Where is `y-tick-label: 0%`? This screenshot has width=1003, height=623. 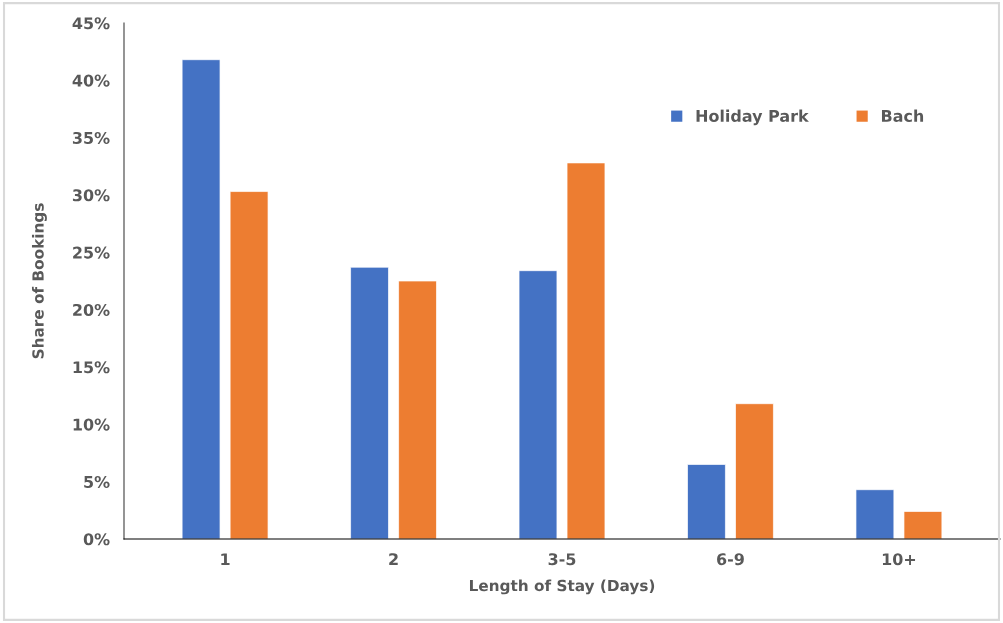 y-tick-label: 0% is located at coordinates (96, 539).